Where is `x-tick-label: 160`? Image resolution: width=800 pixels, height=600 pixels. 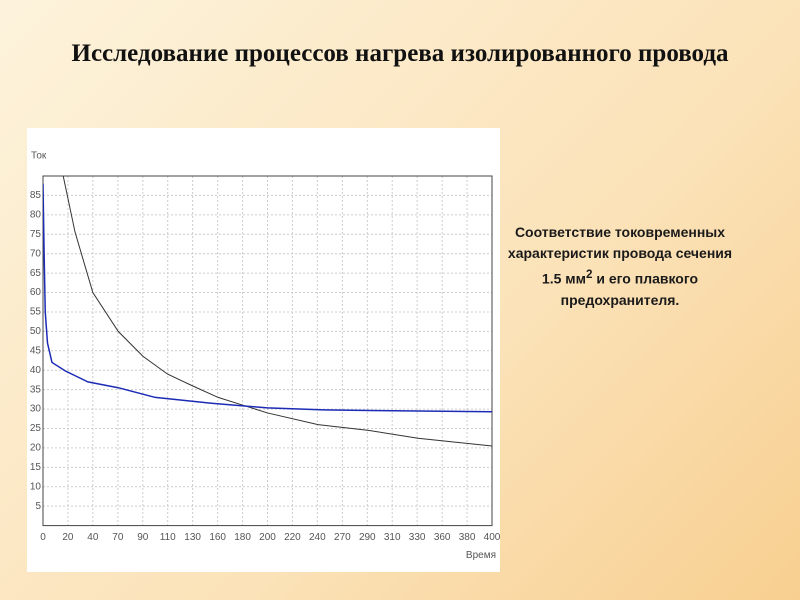
x-tick-label: 160 is located at coordinates (217, 537).